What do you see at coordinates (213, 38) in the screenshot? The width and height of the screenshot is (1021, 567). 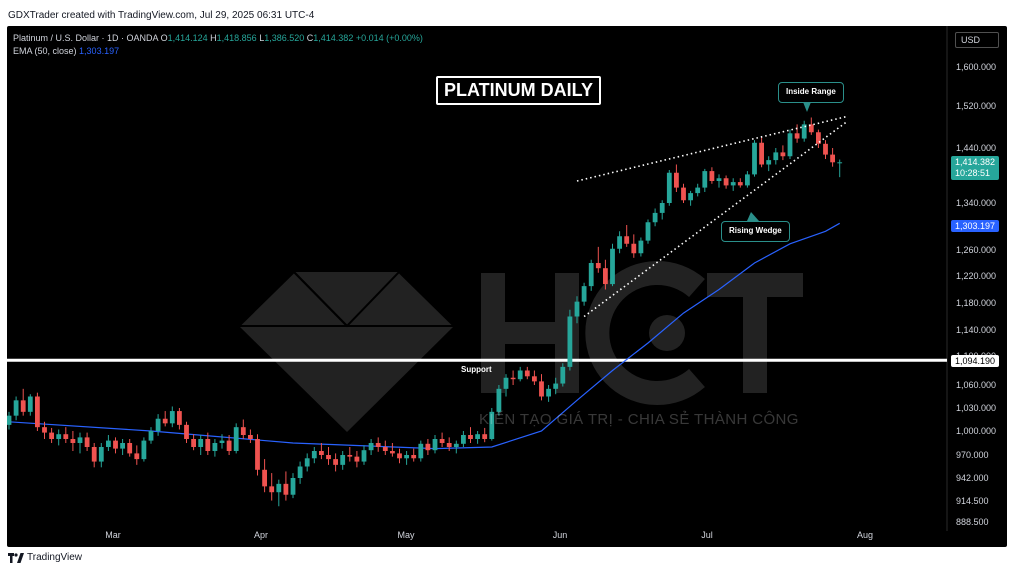 I see `legend-high-label: H` at bounding box center [213, 38].